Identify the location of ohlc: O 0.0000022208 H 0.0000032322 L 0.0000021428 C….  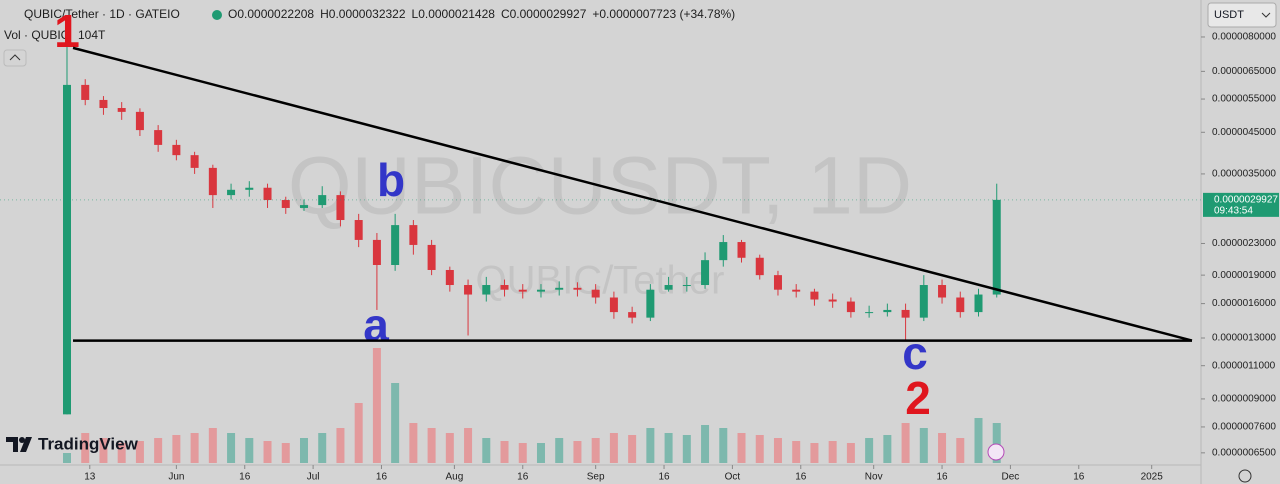
(481, 14).